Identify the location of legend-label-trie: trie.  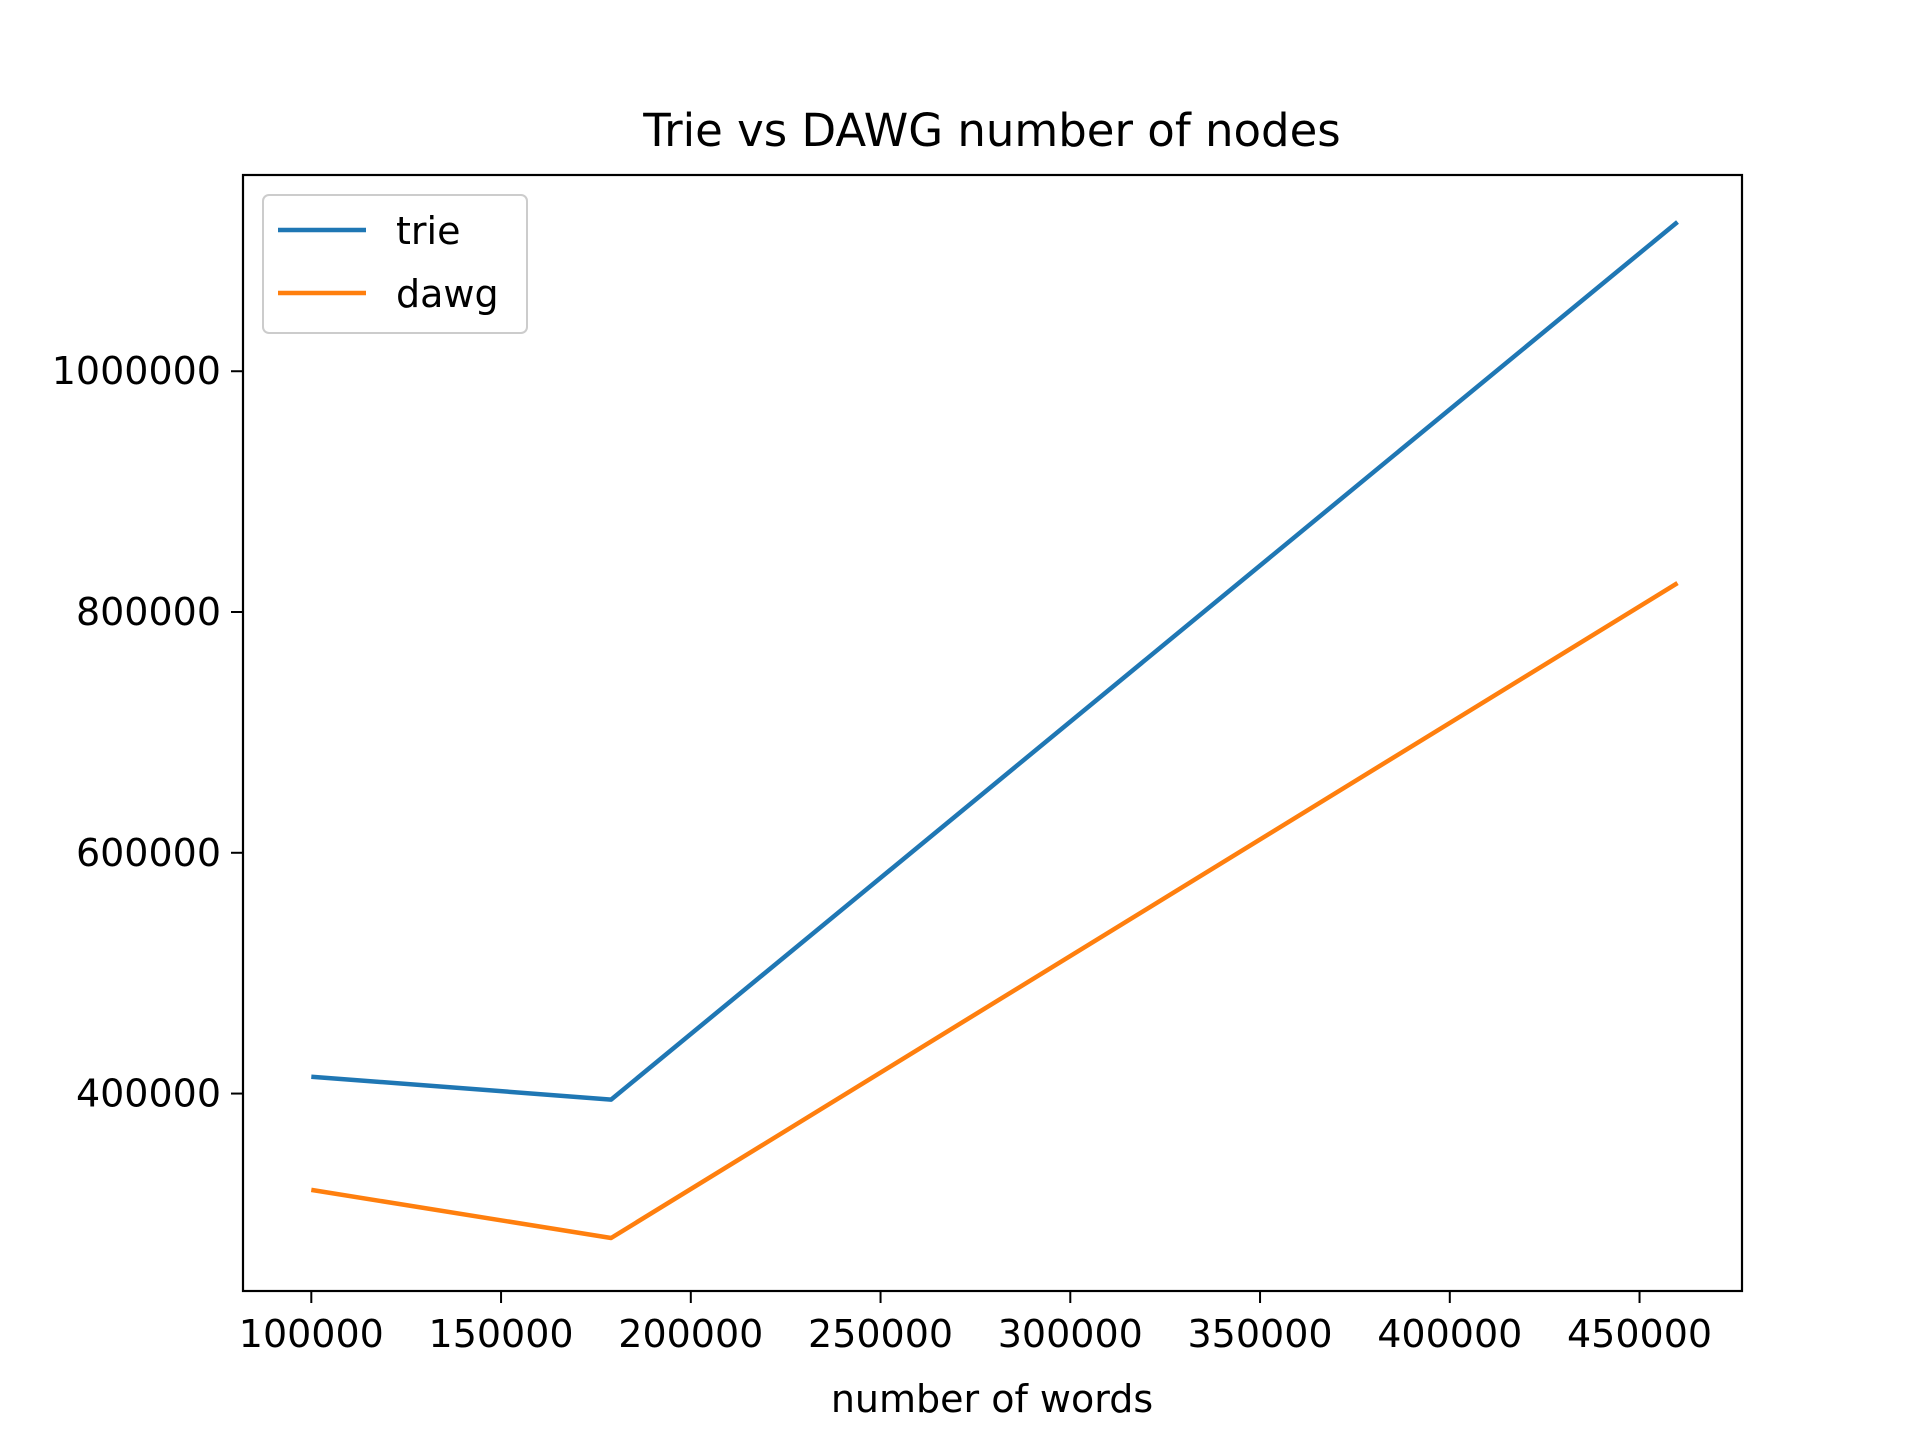
(428, 231).